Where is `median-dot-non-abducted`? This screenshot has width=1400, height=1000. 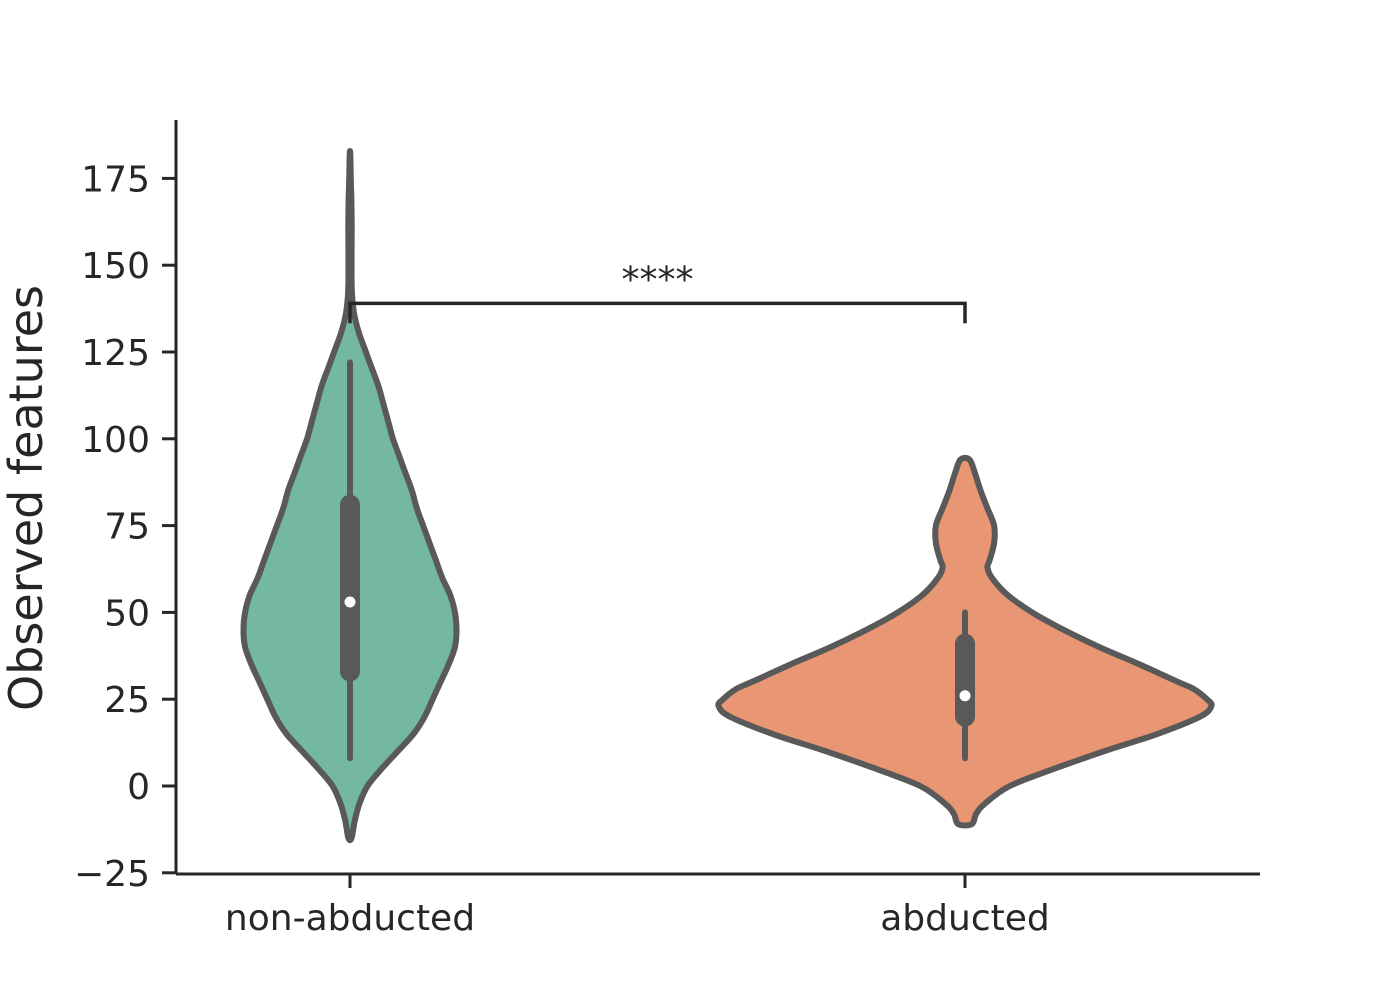 median-dot-non-abducted is located at coordinates (350, 602).